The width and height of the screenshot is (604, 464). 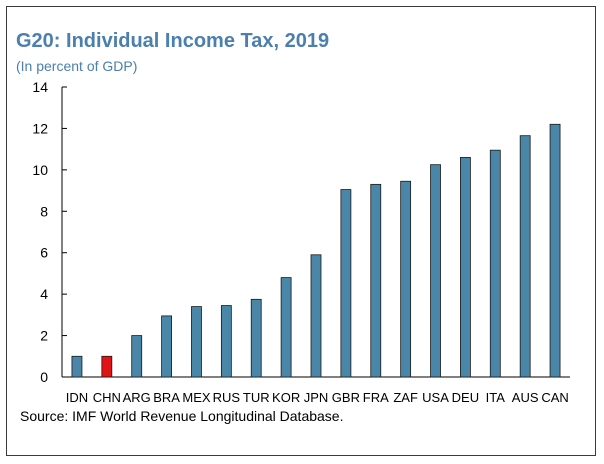 What do you see at coordinates (196, 342) in the screenshot?
I see `bar-mex` at bounding box center [196, 342].